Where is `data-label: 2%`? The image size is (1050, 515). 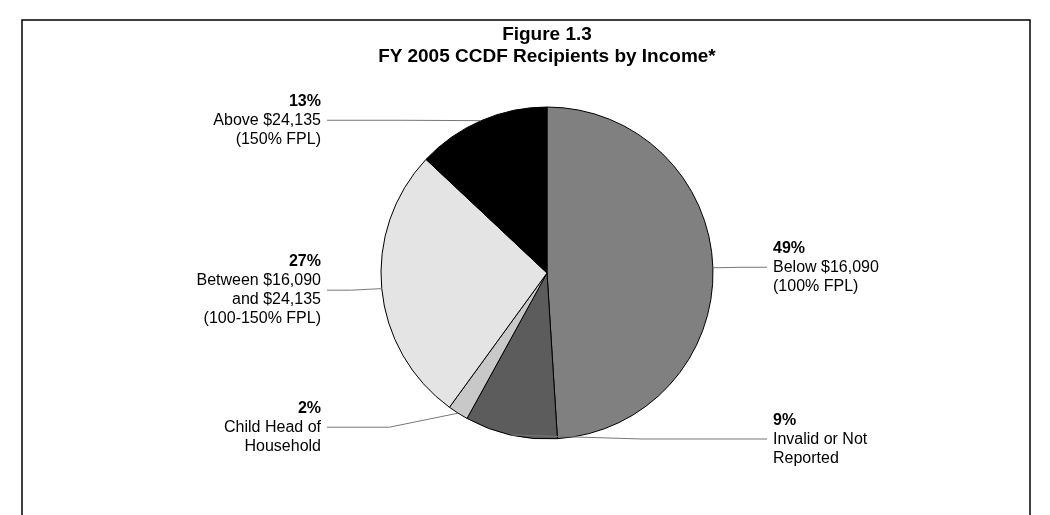
data-label: 2% is located at coordinates (309, 407).